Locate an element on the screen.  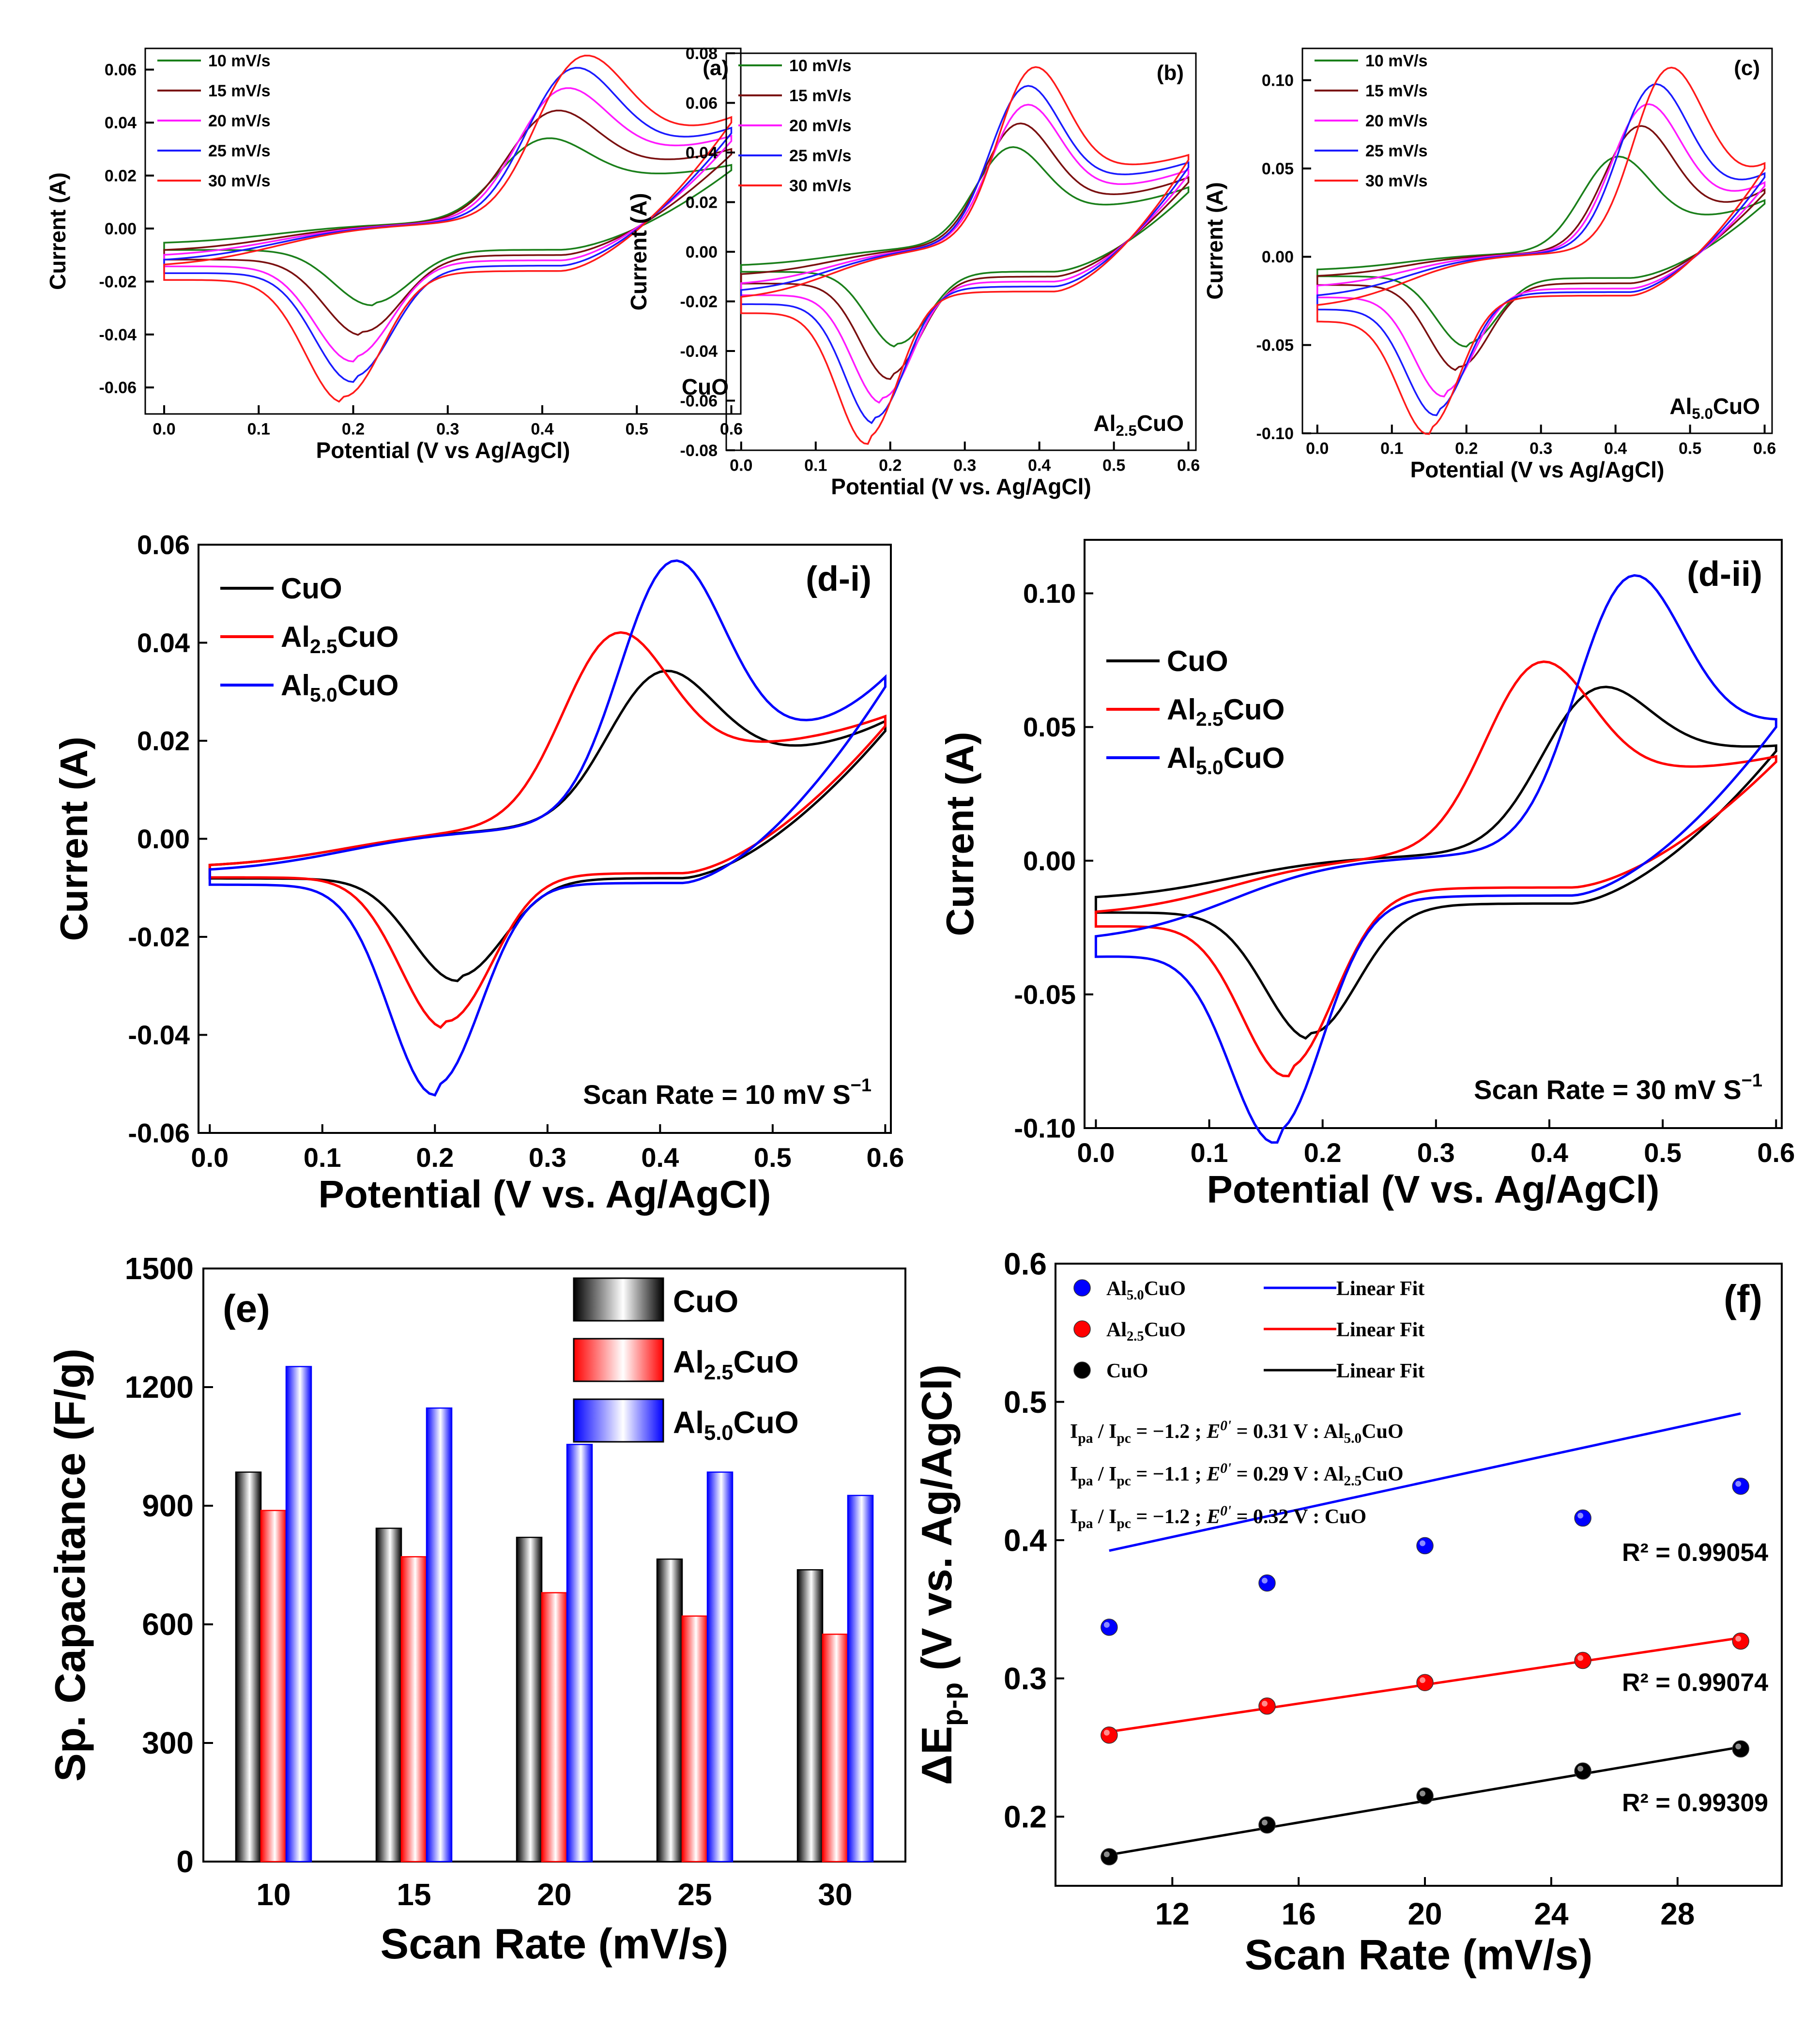
y-axis-label: Sp. Capacitance (F/g) is located at coordinates (70, 1565).